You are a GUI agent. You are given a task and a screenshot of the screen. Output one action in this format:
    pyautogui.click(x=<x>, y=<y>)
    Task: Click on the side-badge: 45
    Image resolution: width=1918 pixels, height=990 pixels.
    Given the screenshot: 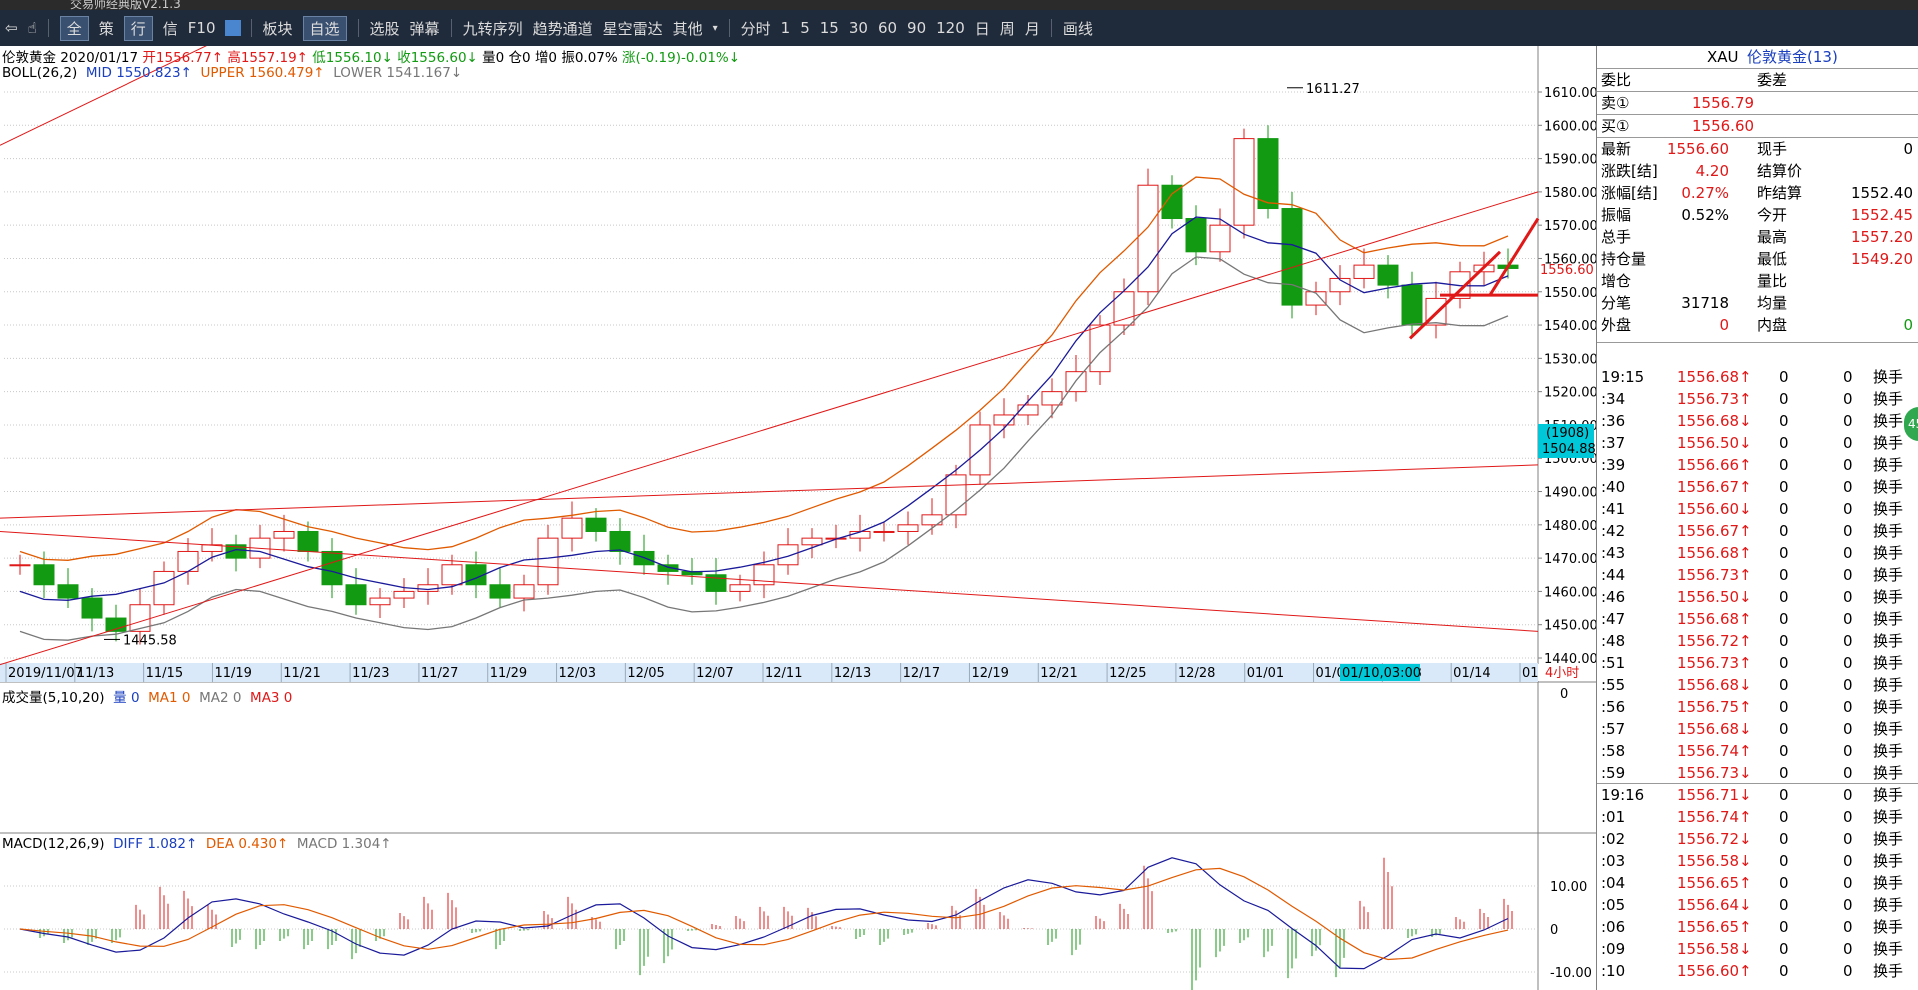 What is the action you would take?
    pyautogui.click(x=1911, y=424)
    